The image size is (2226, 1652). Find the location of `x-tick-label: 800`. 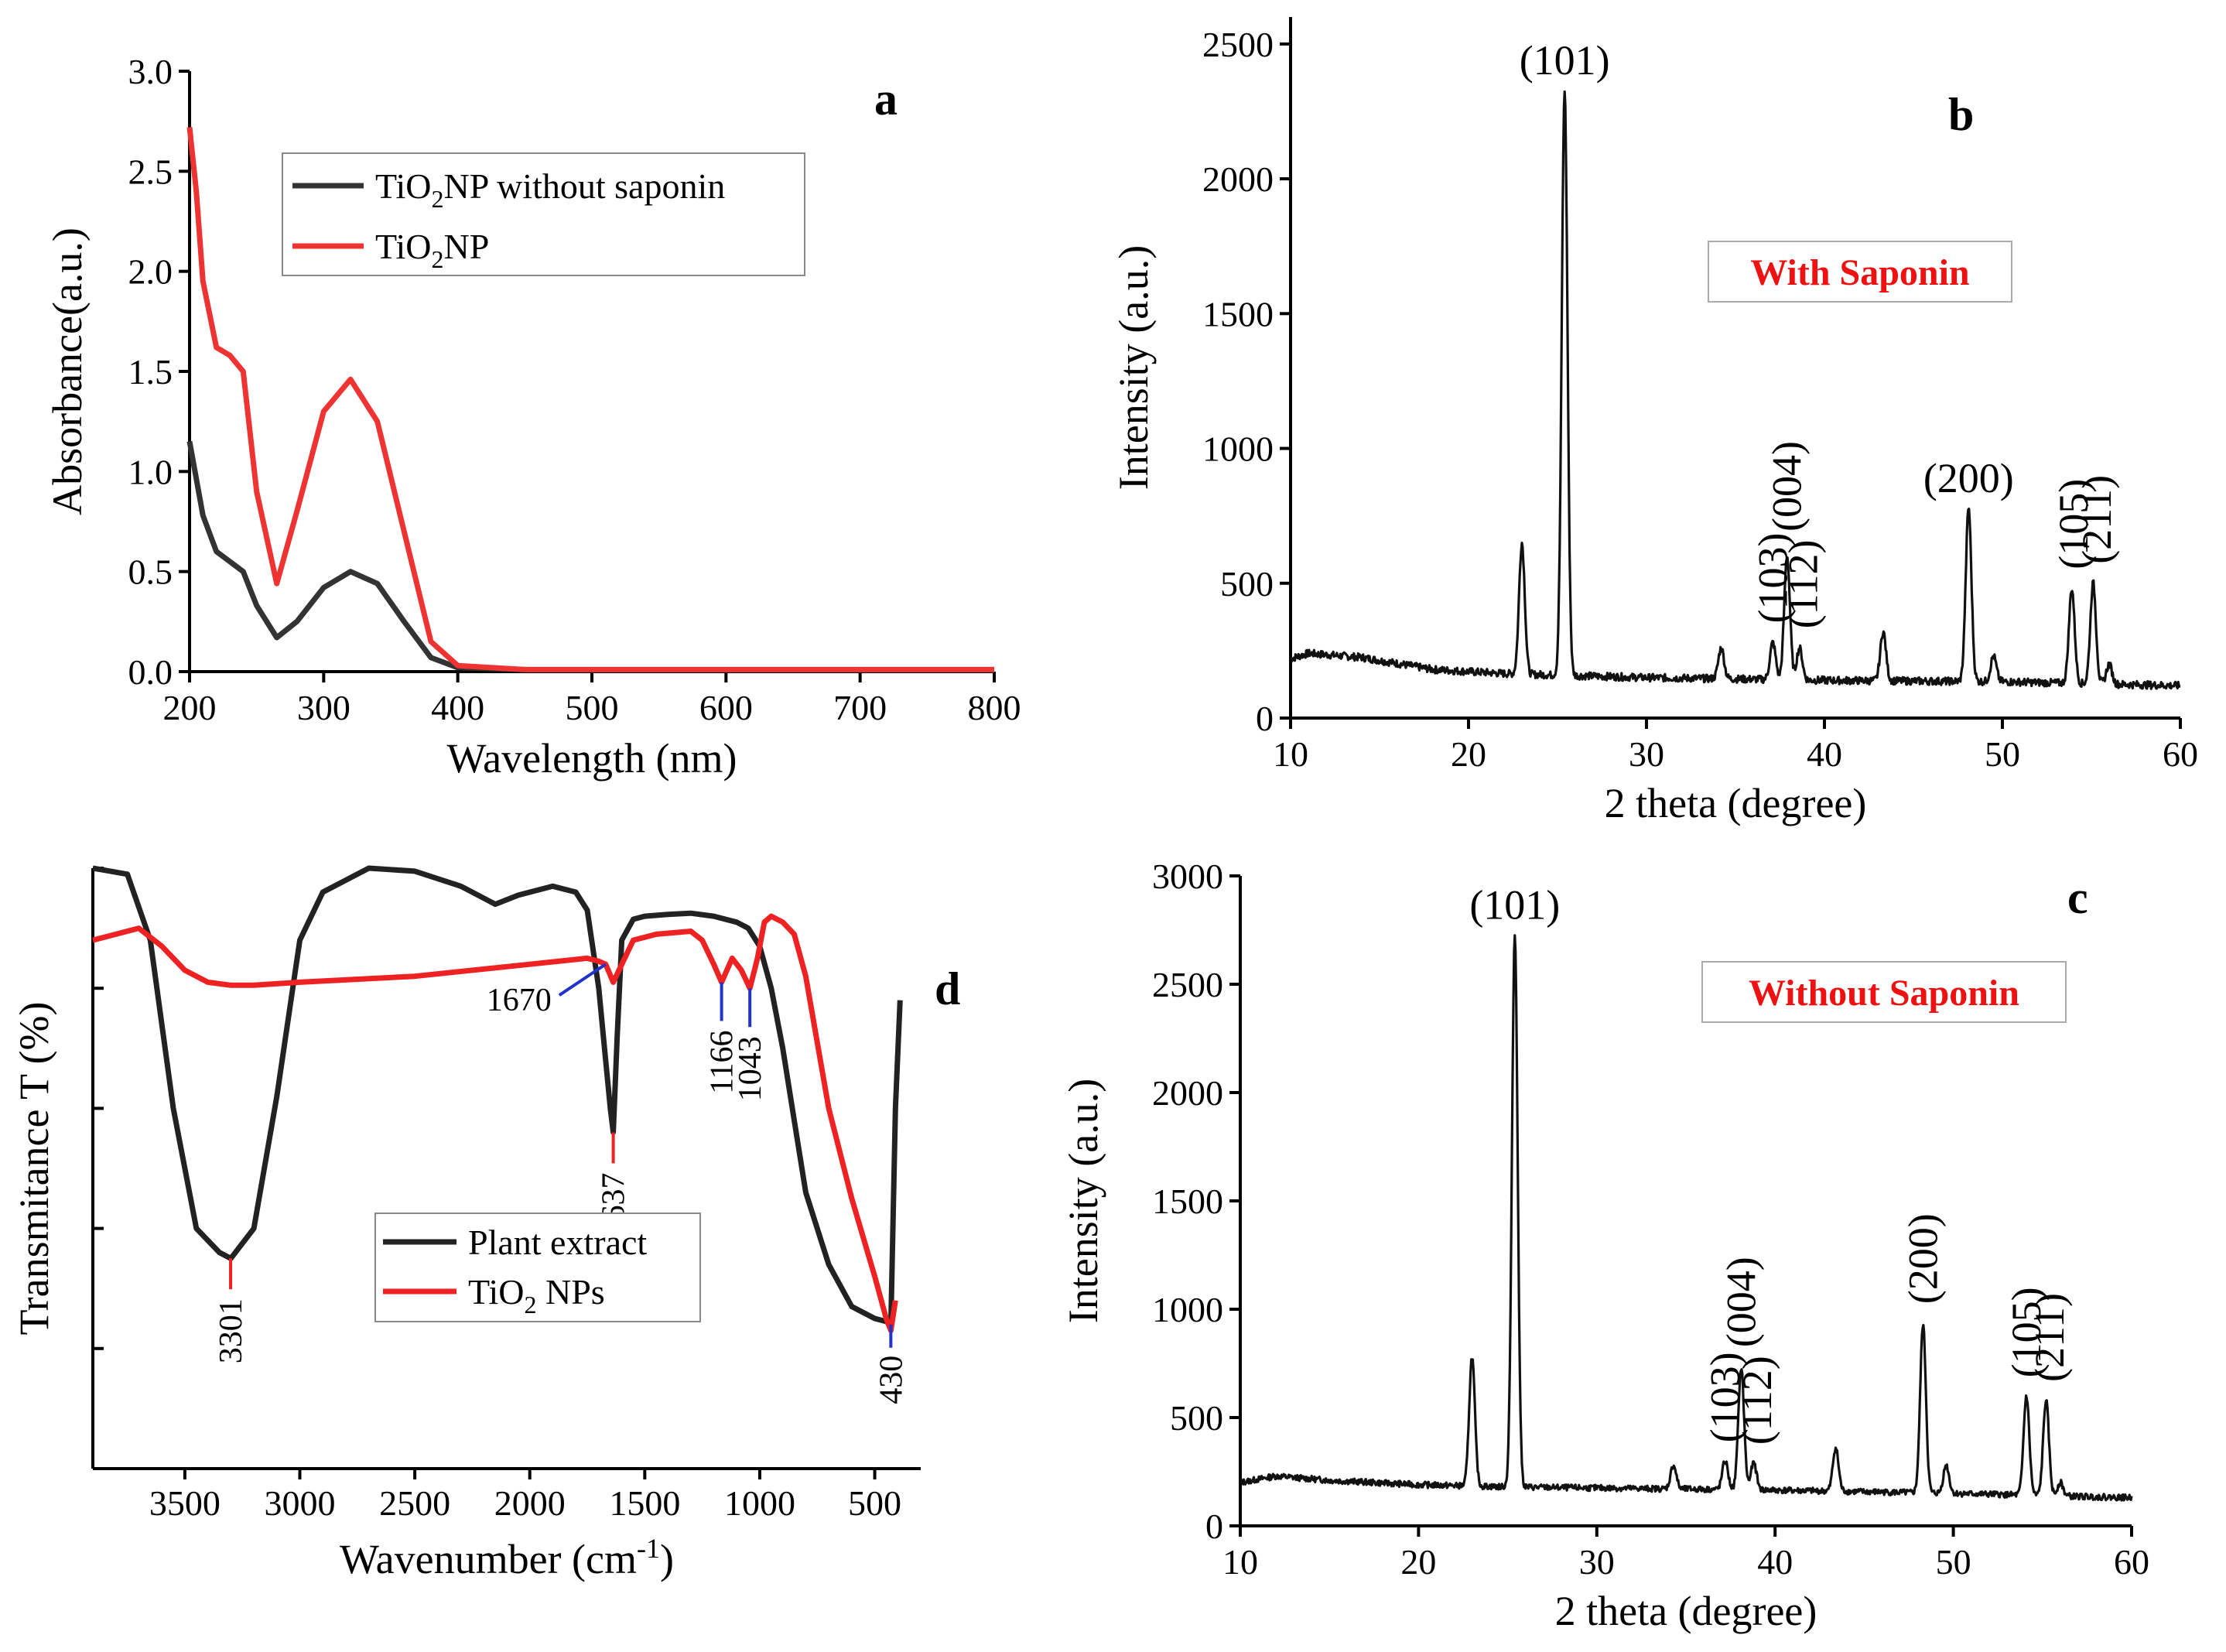

x-tick-label: 800 is located at coordinates (995, 708).